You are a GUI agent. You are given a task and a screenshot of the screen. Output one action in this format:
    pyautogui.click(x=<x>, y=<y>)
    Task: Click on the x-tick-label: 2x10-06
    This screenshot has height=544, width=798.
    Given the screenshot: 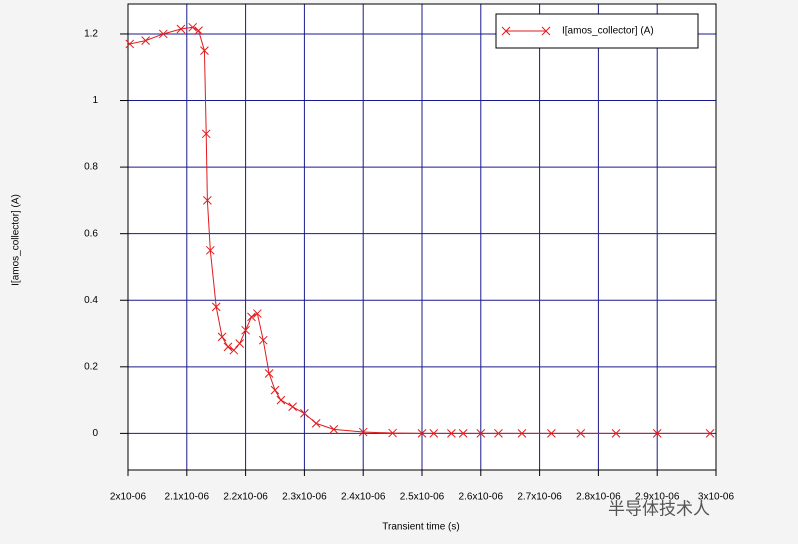 What is the action you would take?
    pyautogui.click(x=128, y=497)
    